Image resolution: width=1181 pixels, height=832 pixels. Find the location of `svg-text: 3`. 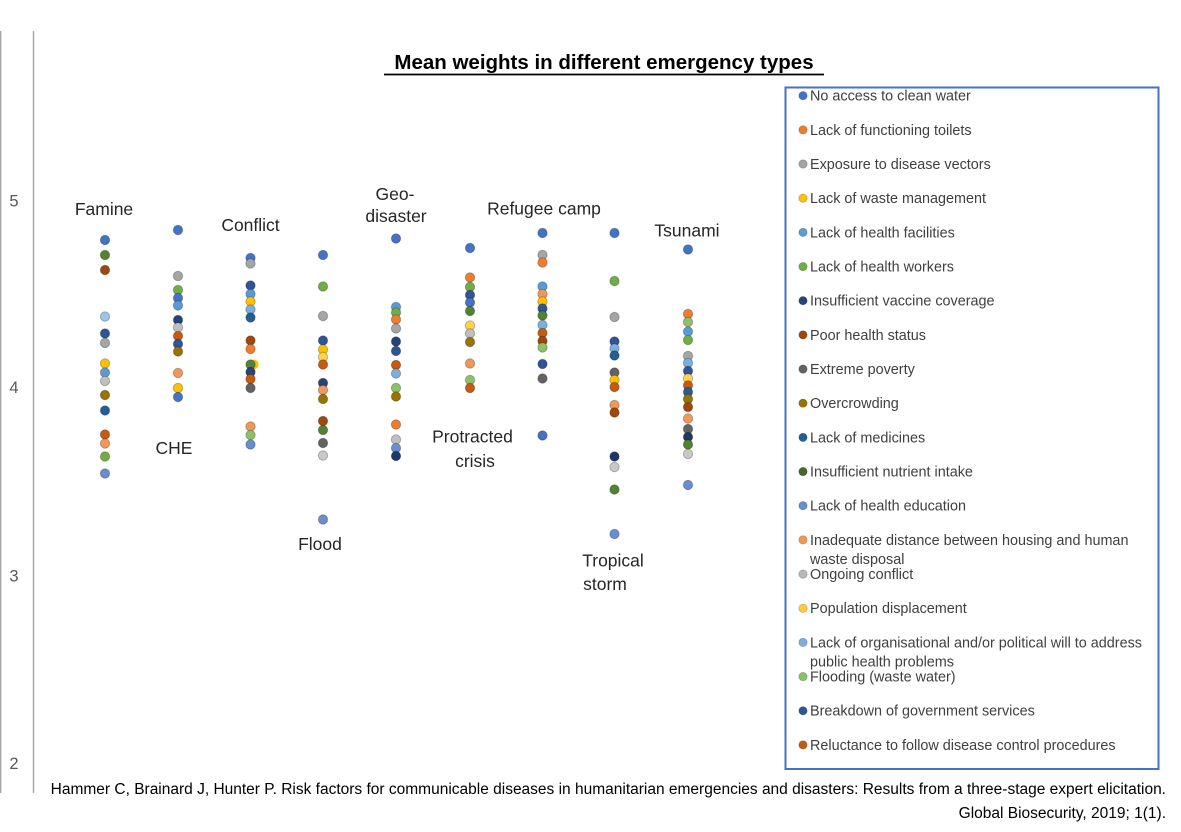

svg-text: 3 is located at coordinates (13, 577).